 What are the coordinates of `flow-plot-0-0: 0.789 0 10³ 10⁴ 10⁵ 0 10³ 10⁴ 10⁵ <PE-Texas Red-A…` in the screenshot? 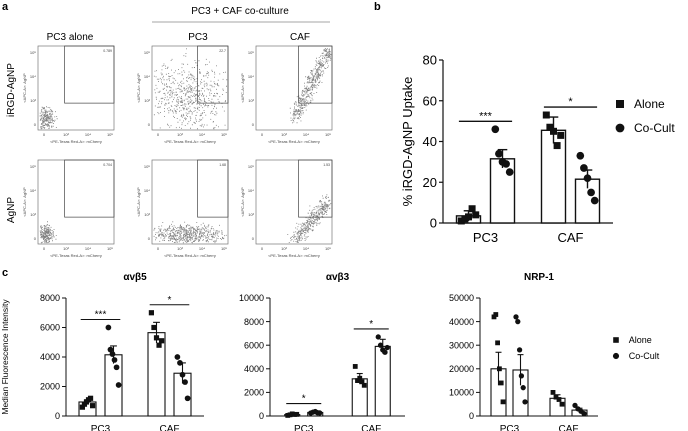 It's located at (68, 94).